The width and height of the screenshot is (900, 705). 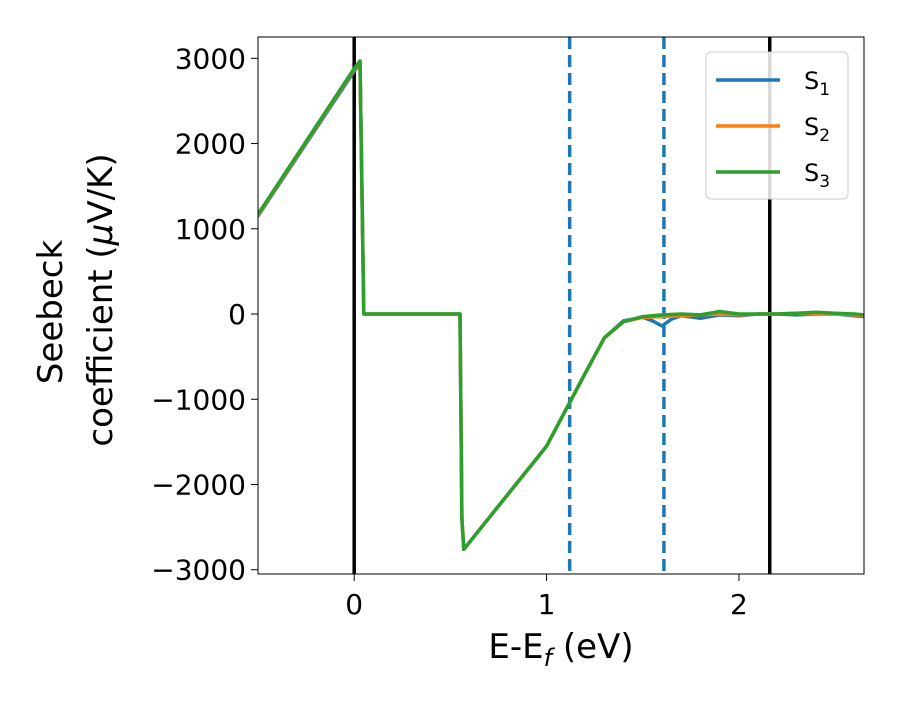 What do you see at coordinates (204, 314) in the screenshot?
I see `y-axis-ticks: −3000 −2000 −1000 0 1000 2000 3000` at bounding box center [204, 314].